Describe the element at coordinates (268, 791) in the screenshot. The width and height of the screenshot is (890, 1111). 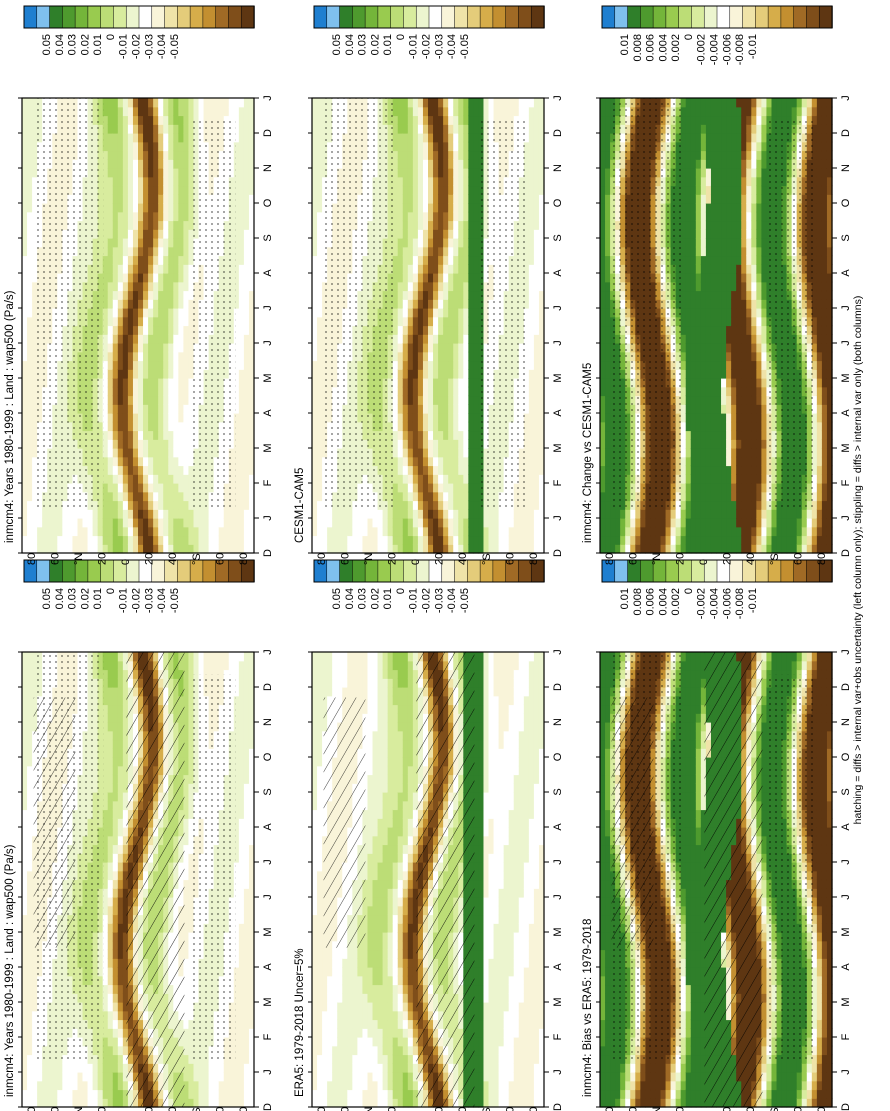
I see `month-label: S` at that location.